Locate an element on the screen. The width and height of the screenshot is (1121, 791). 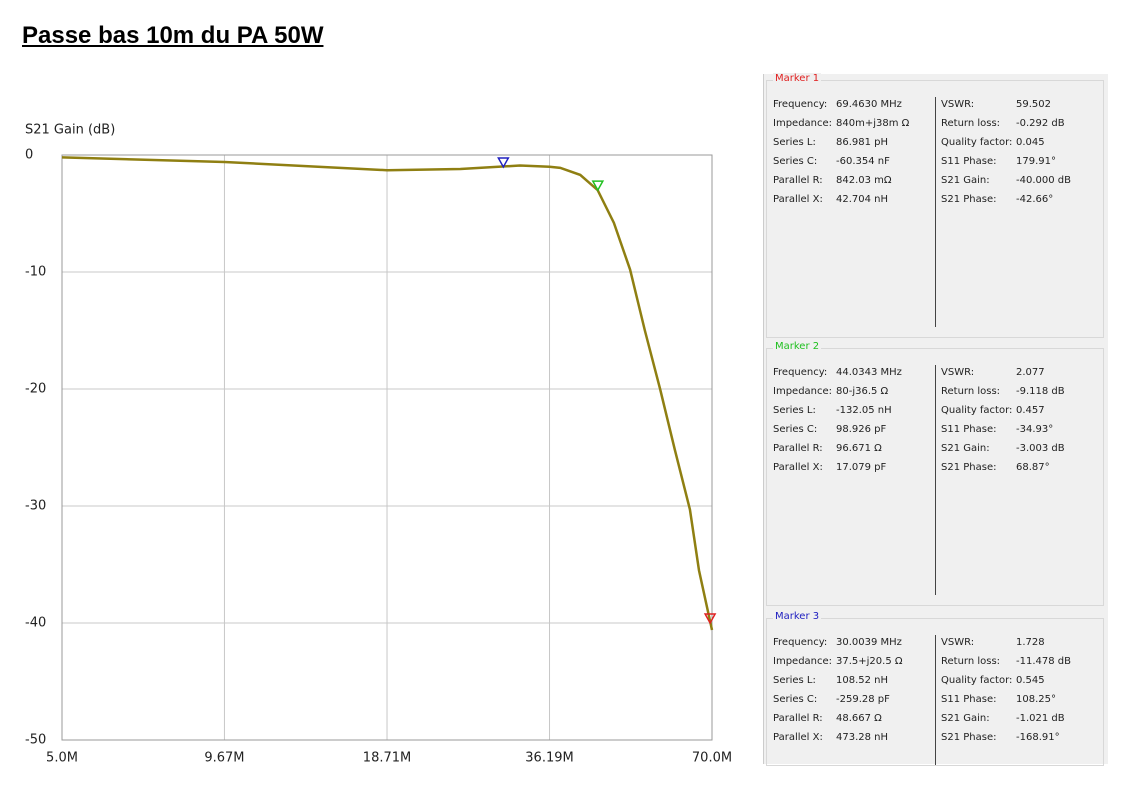
field-value: -0.292 dB is located at coordinates (1040, 123).